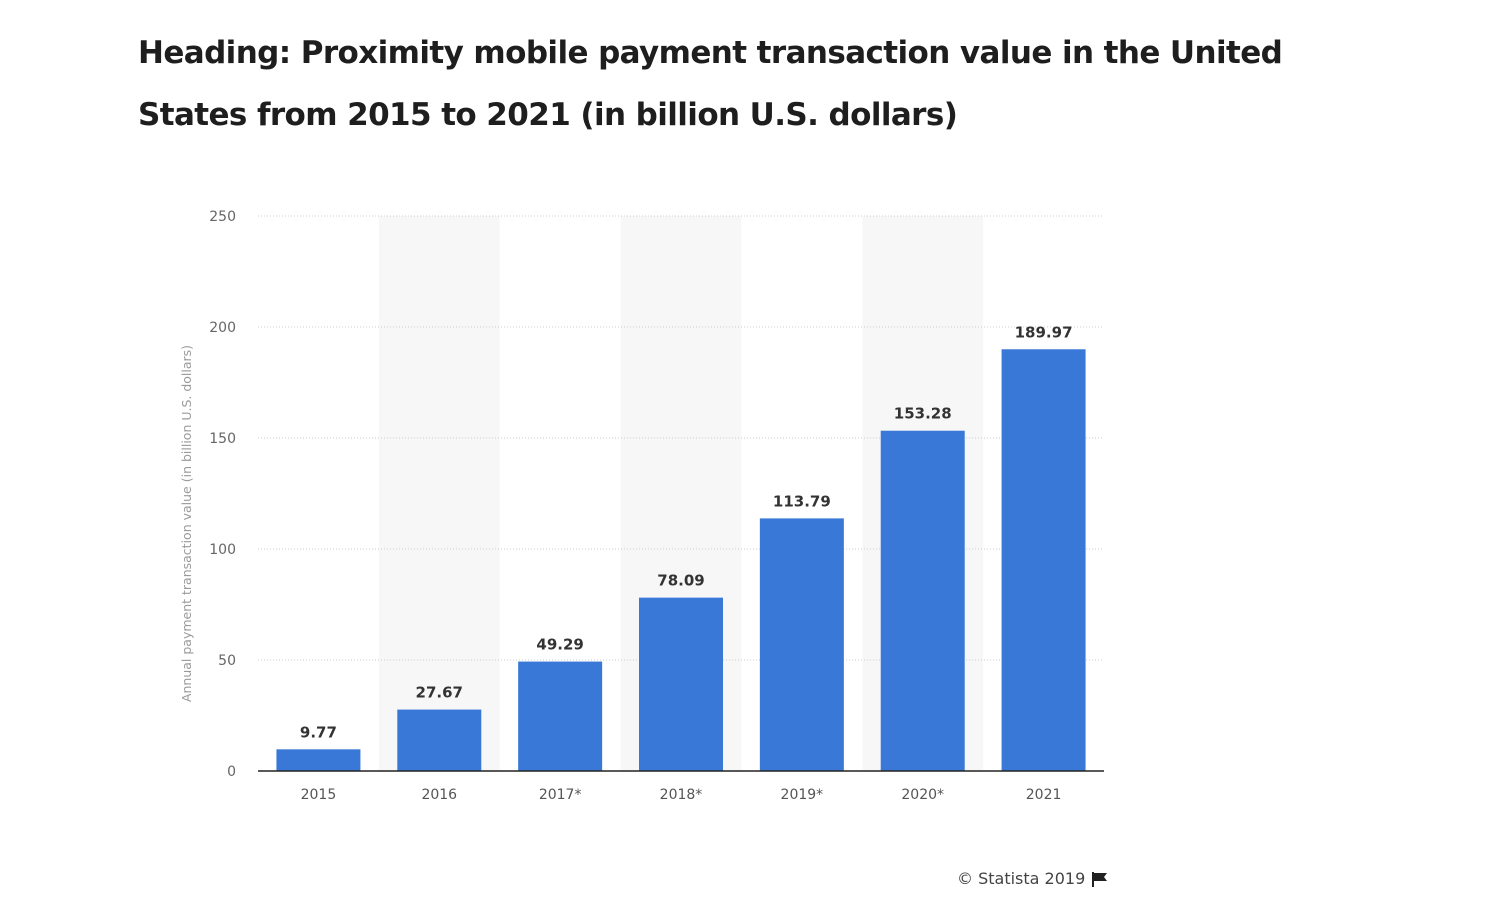 The width and height of the screenshot is (1502, 900). What do you see at coordinates (231, 772) in the screenshot?
I see `y-tick-label: 0` at bounding box center [231, 772].